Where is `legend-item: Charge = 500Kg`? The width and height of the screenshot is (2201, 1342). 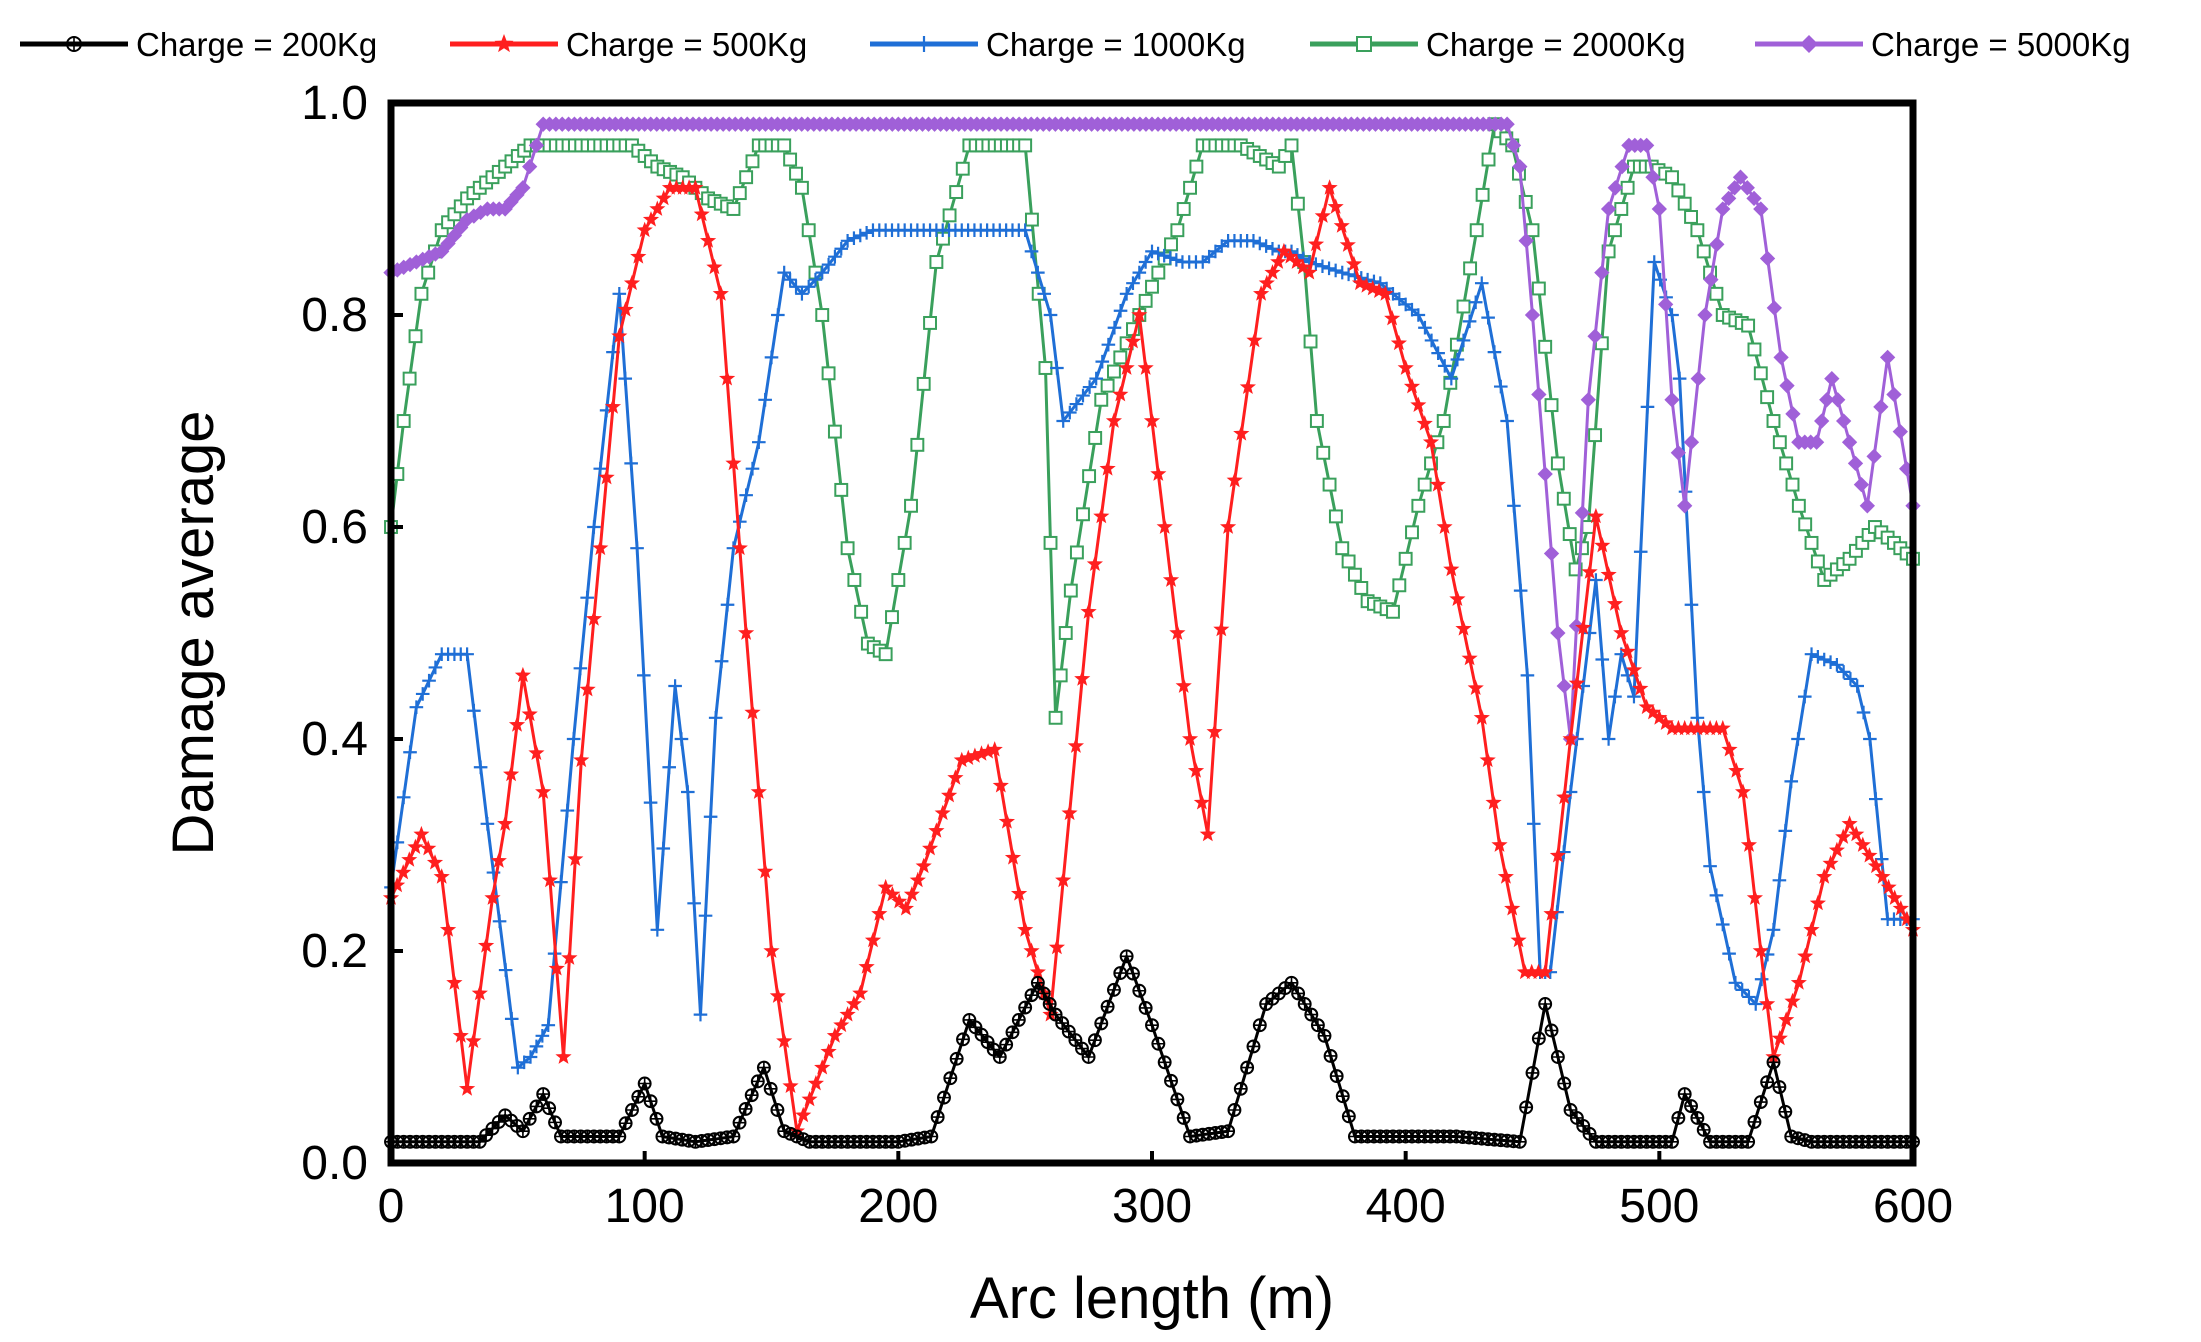 legend-item: Charge = 500Kg is located at coordinates (628, 44).